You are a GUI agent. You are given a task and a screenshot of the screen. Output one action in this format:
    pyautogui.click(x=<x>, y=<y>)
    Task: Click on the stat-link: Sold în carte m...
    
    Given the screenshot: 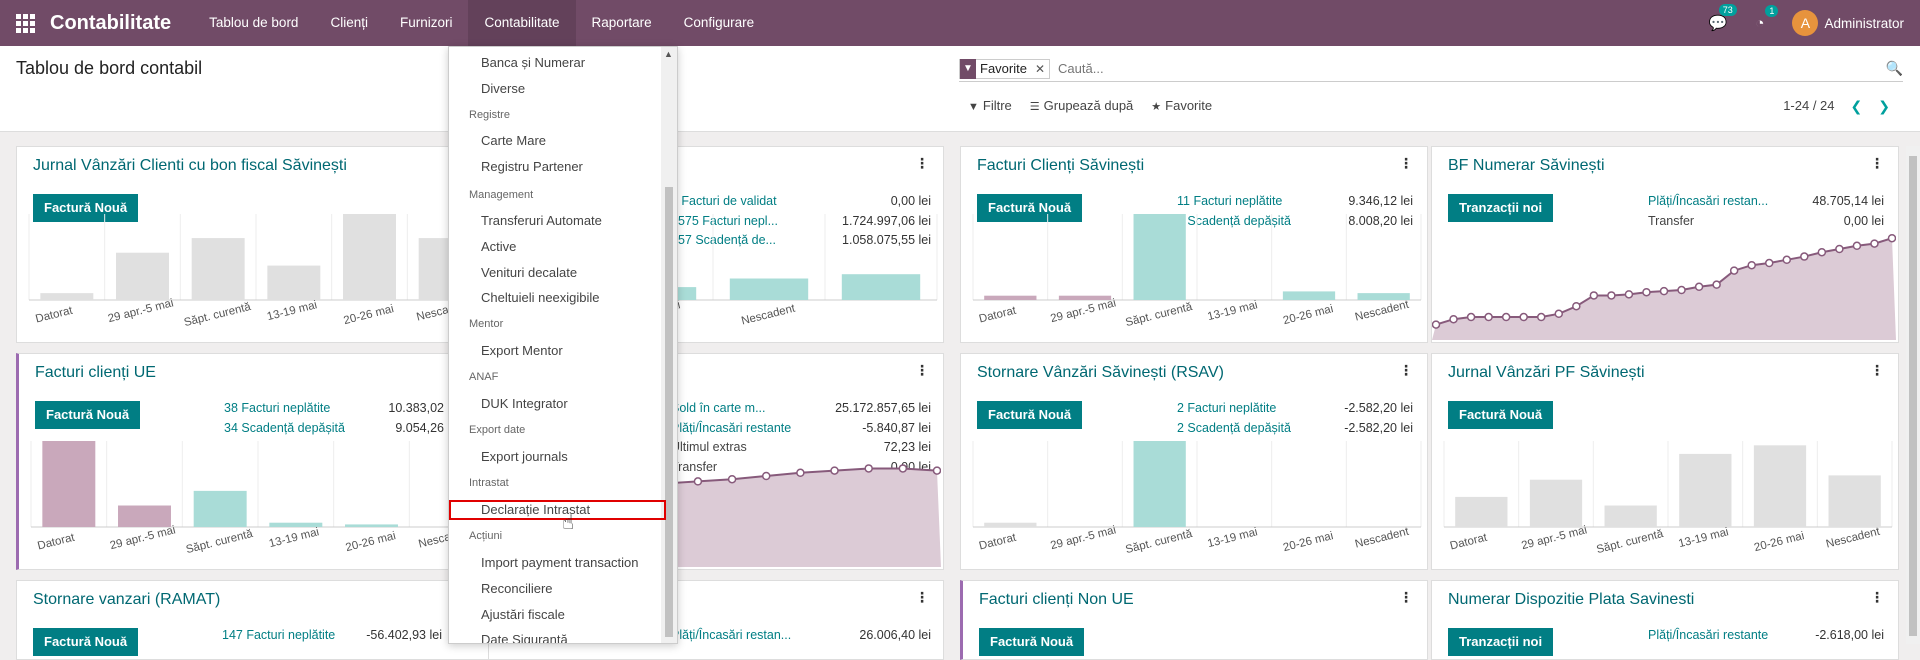 What is the action you would take?
    pyautogui.click(x=718, y=408)
    